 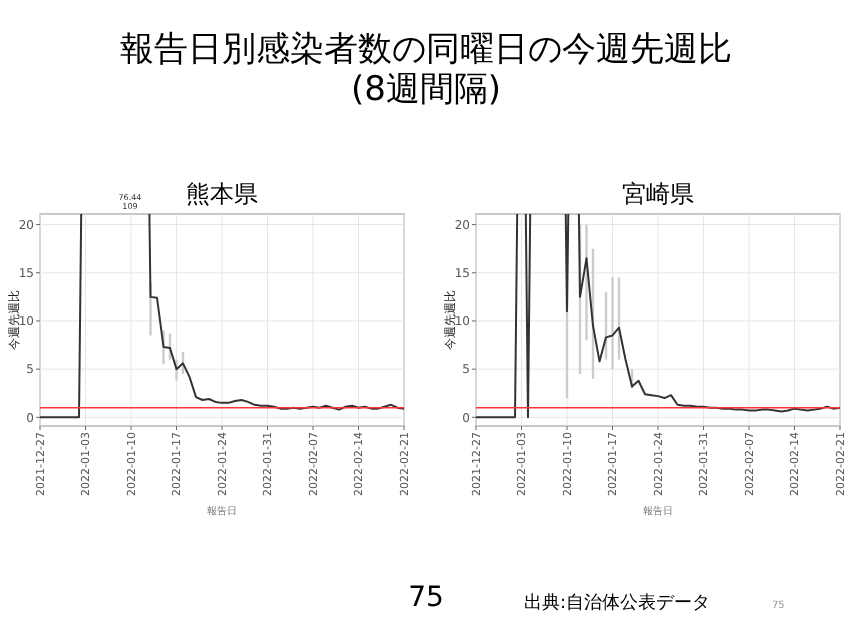 I want to click on source-note: 出典:自治体公表データ, so click(x=617, y=603).